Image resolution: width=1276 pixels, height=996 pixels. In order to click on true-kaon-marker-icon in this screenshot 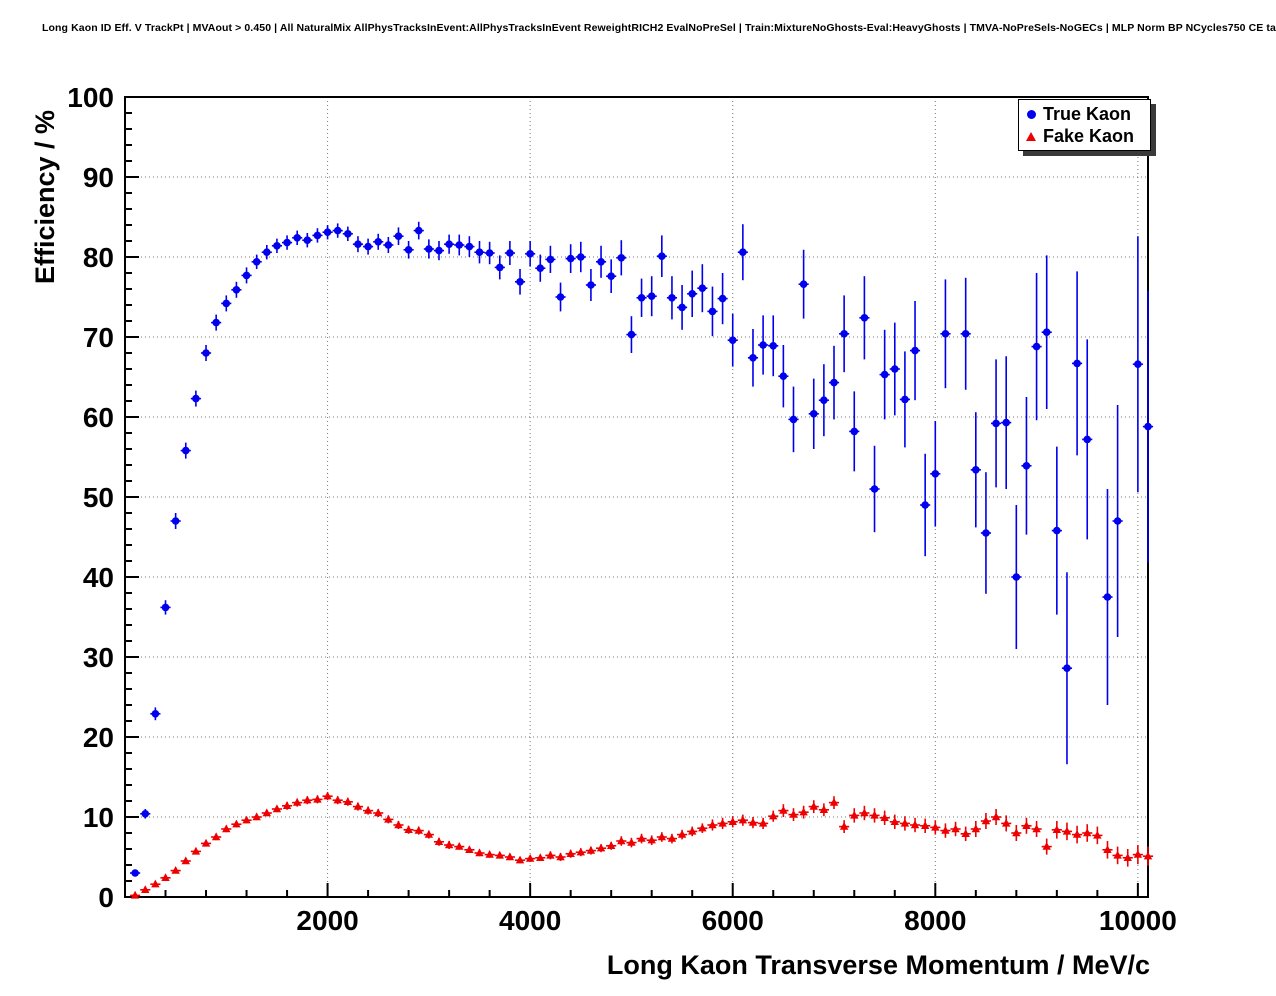, I will do `click(1031, 114)`.